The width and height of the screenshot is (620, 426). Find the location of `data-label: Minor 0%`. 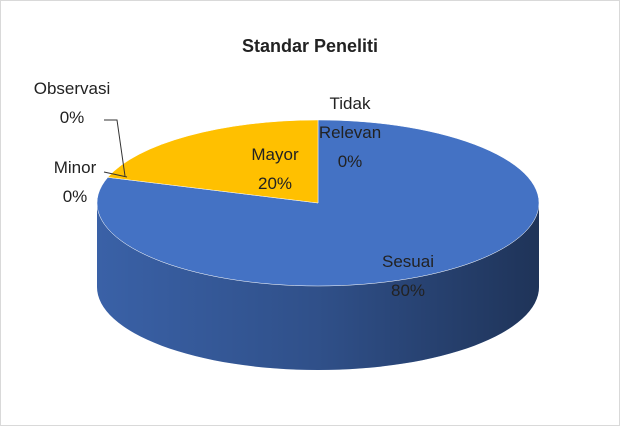

data-label: Minor 0% is located at coordinates (75, 182).